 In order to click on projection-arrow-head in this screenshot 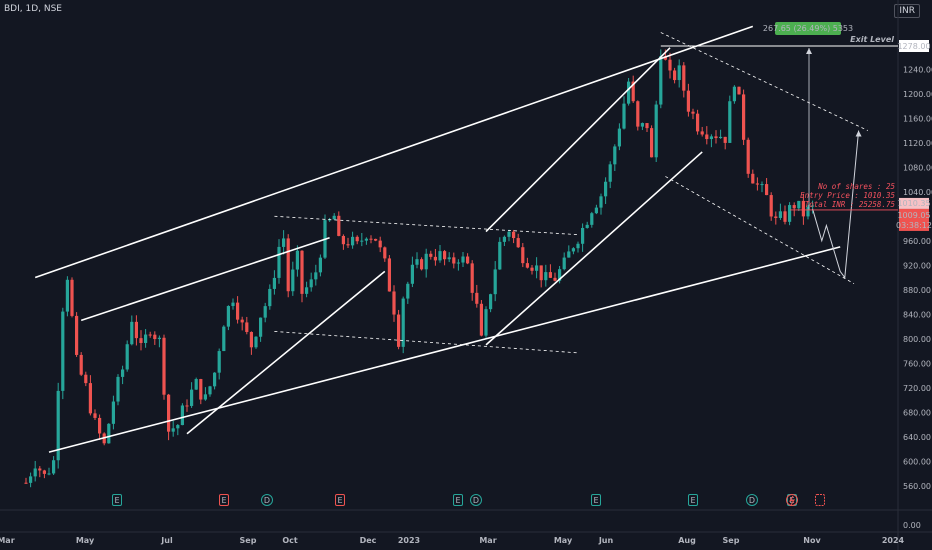, I will do `click(858, 133)`.